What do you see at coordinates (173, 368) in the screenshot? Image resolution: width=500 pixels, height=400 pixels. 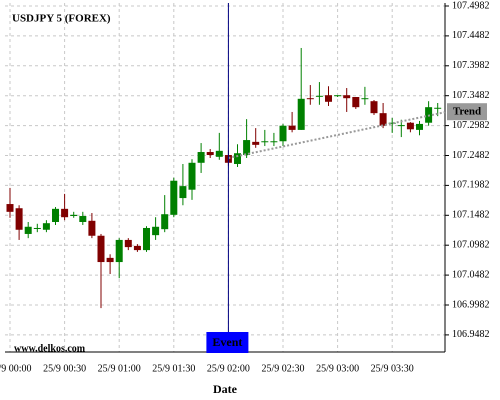 I see `x-tick-label: 25/9 01:30` at bounding box center [173, 368].